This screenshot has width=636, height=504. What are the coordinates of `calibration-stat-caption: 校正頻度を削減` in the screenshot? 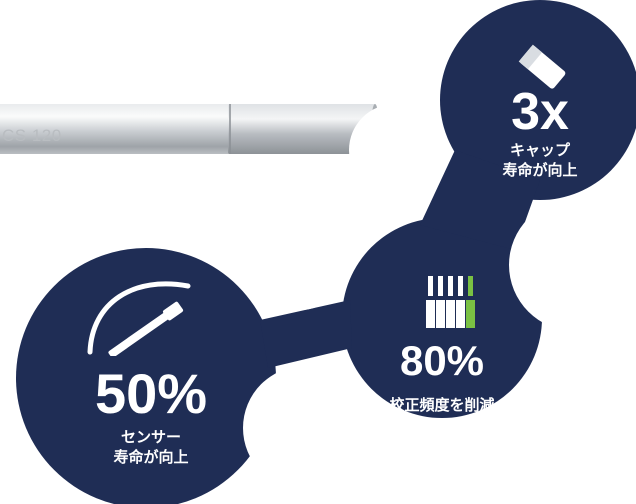 It's located at (442, 405).